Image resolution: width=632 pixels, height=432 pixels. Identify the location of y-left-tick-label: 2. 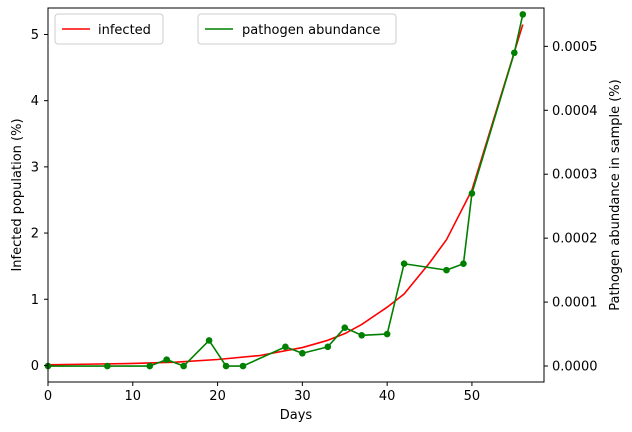
(35, 234).